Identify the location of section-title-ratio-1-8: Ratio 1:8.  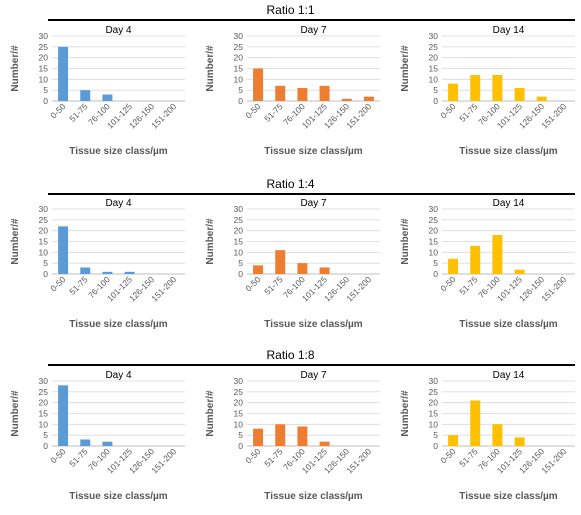
(290, 355).